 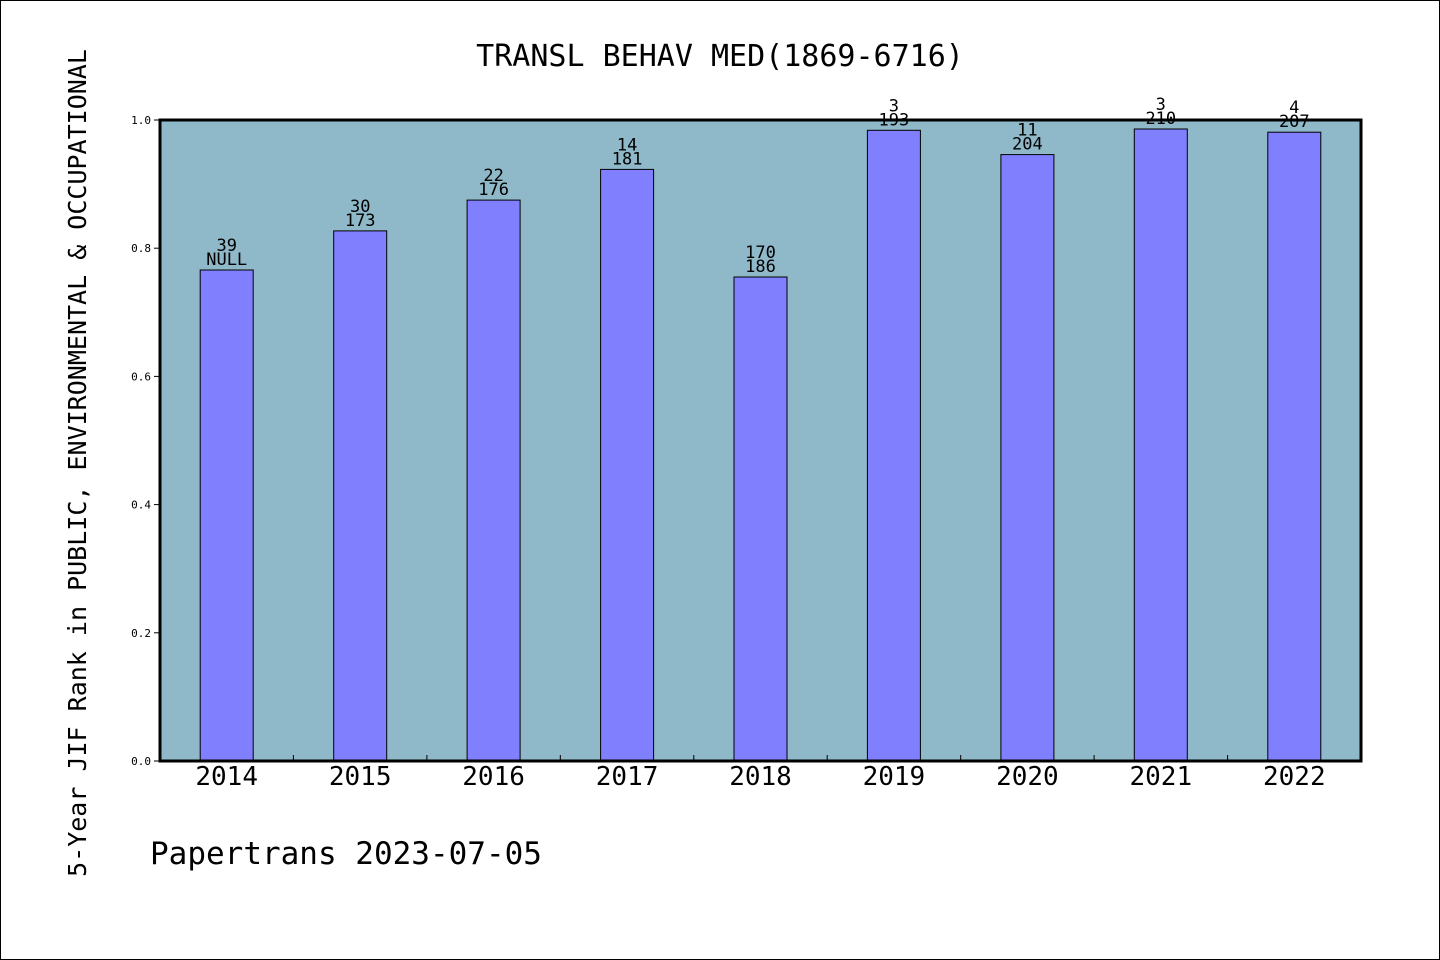 I want to click on x-tick-label: 2017, so click(x=627, y=777).